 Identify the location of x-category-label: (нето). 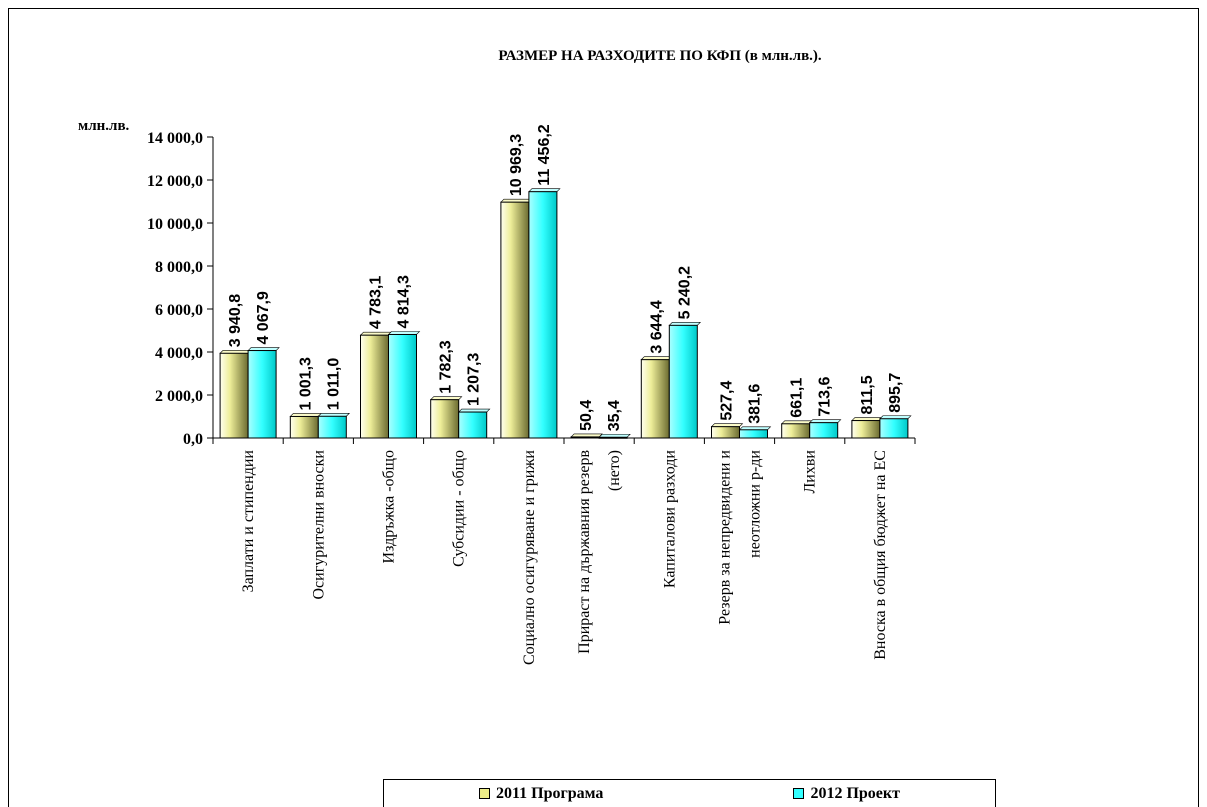
(614, 470).